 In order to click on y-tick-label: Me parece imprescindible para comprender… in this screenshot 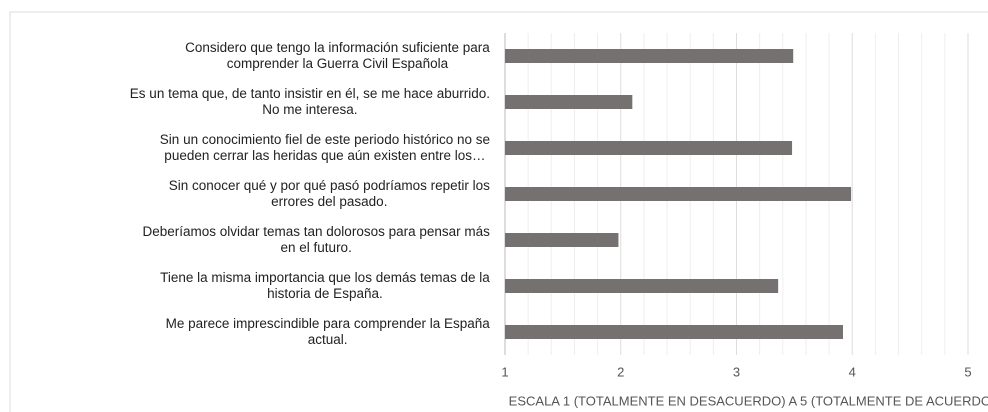, I will do `click(328, 331)`.